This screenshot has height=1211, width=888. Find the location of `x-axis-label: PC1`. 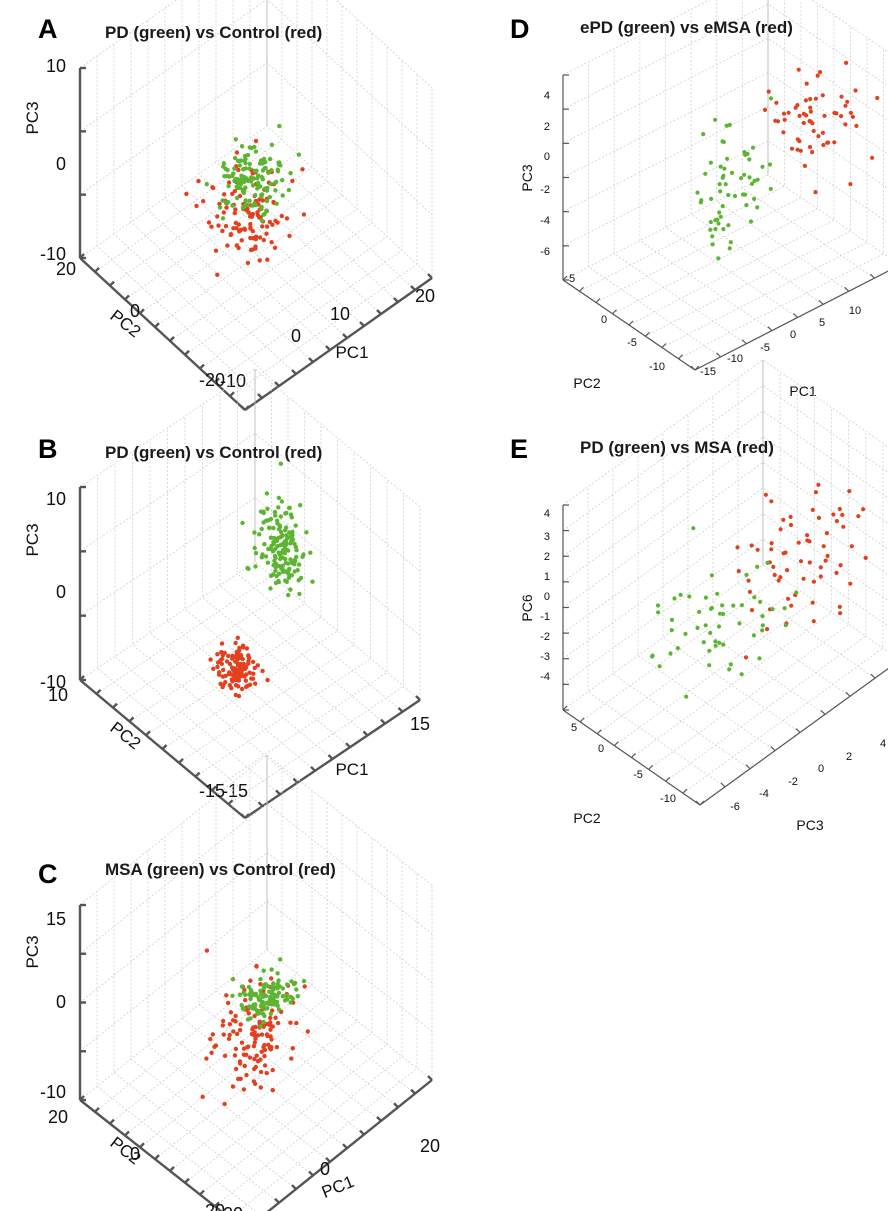

x-axis-label: PC1 is located at coordinates (351, 352).